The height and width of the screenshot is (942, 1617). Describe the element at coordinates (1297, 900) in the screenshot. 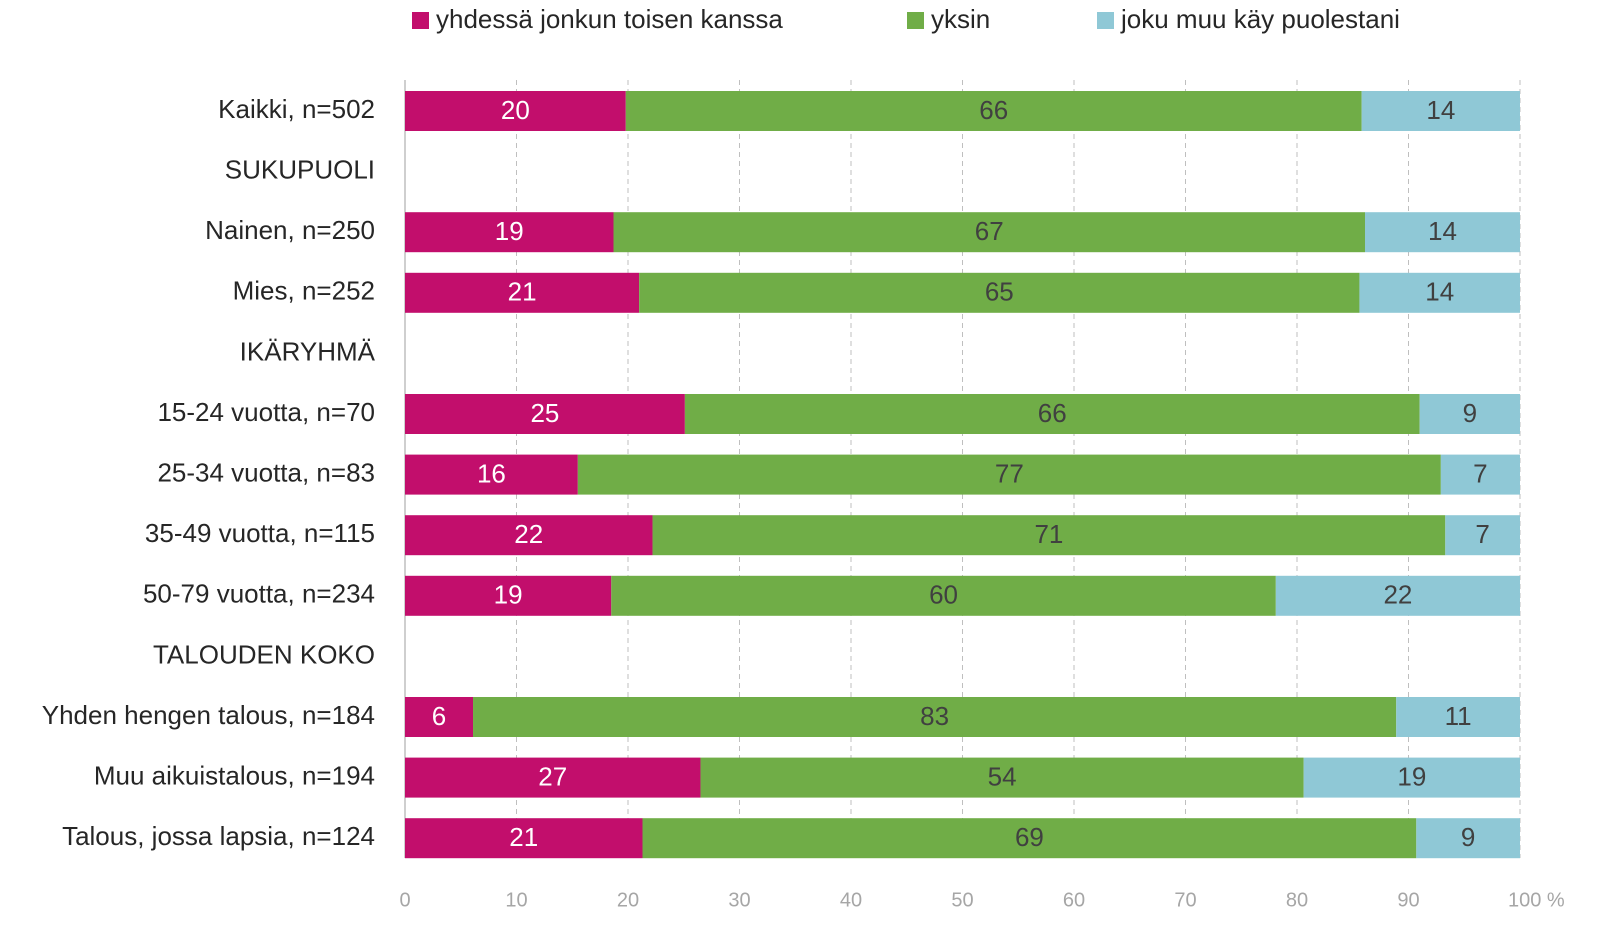

I see `x-tick-label: 80` at that location.